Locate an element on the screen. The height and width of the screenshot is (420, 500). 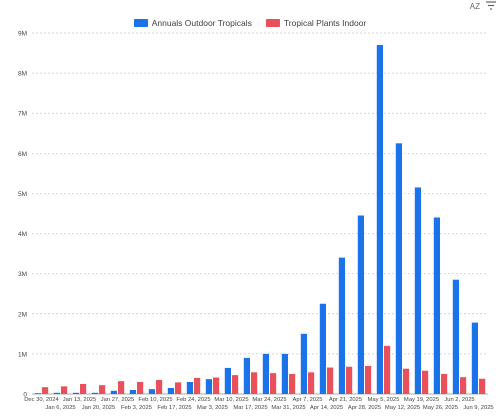
filter-icon-glyph is located at coordinates (491, 5).